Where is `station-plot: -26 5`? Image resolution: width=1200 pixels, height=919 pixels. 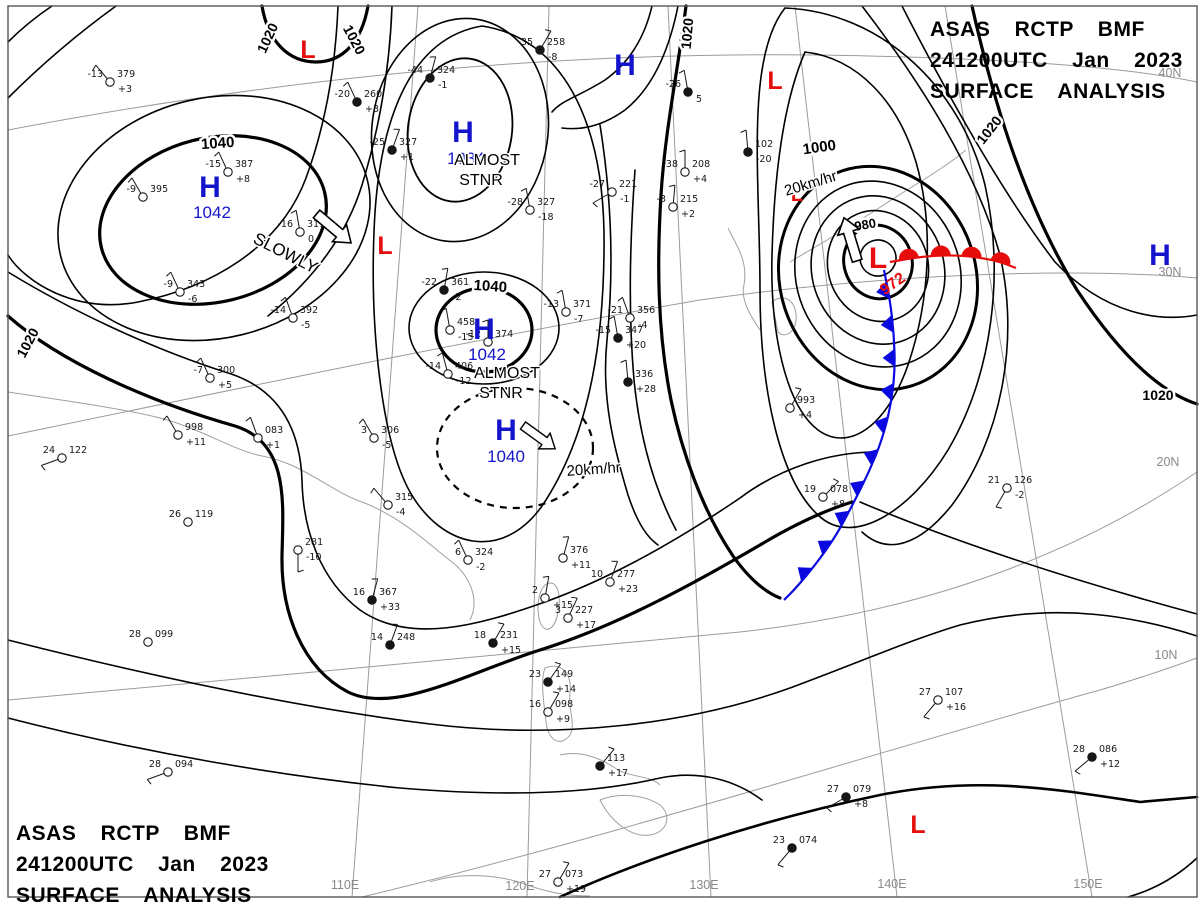
station-plot: -26 5 is located at coordinates (683, 87).